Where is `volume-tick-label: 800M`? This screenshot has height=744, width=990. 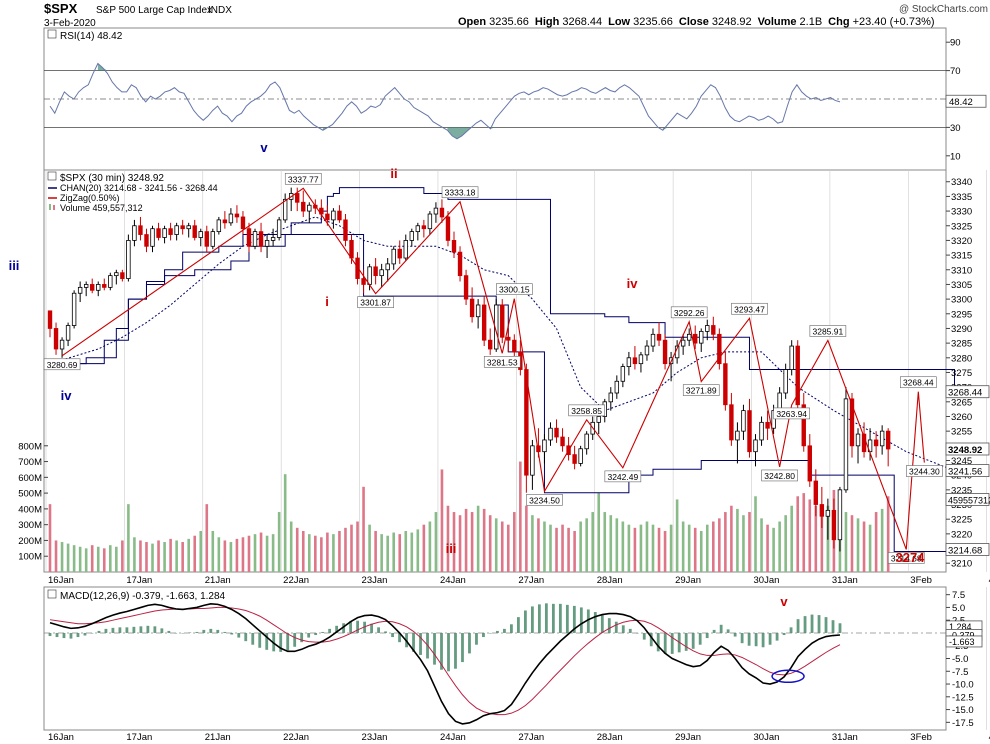
volume-tick-label: 800M is located at coordinates (30, 446).